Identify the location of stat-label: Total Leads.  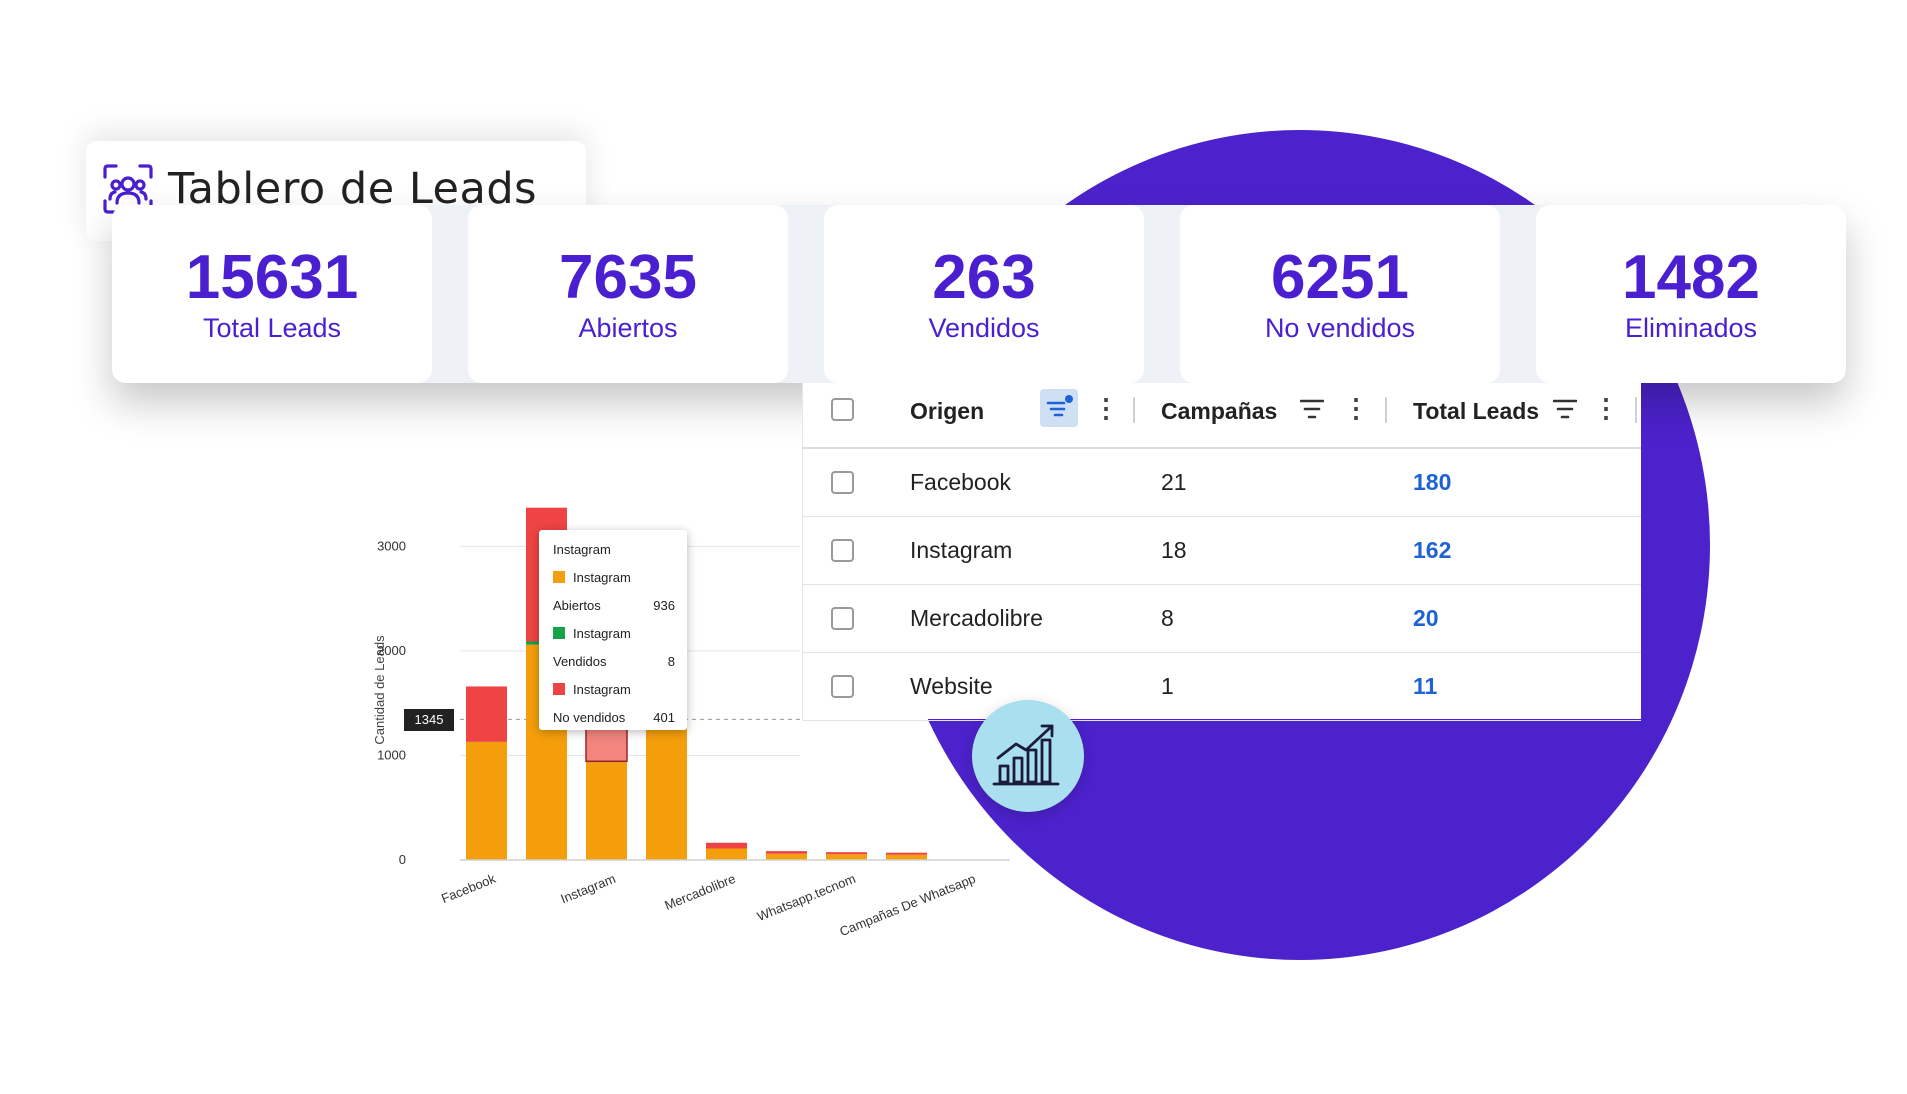
(272, 327).